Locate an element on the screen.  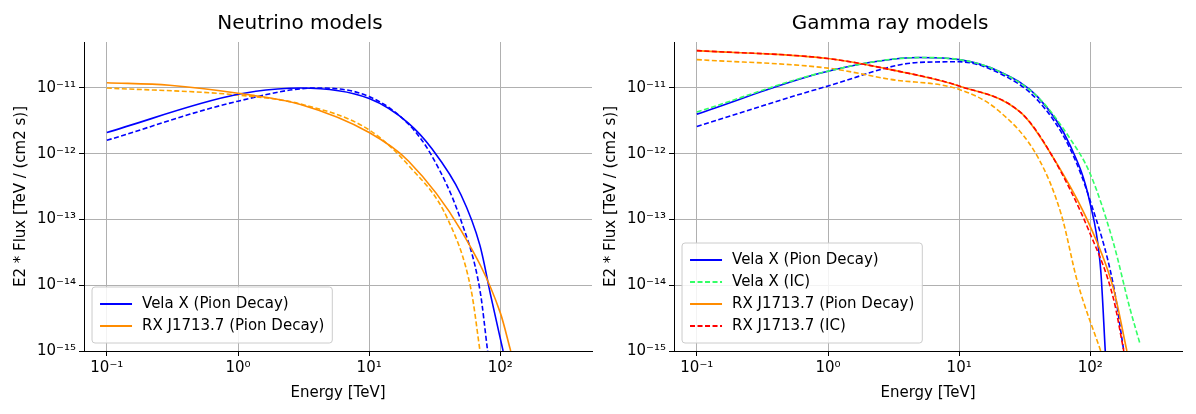
chart-title: Neutrino models is located at coordinates (300, 22).